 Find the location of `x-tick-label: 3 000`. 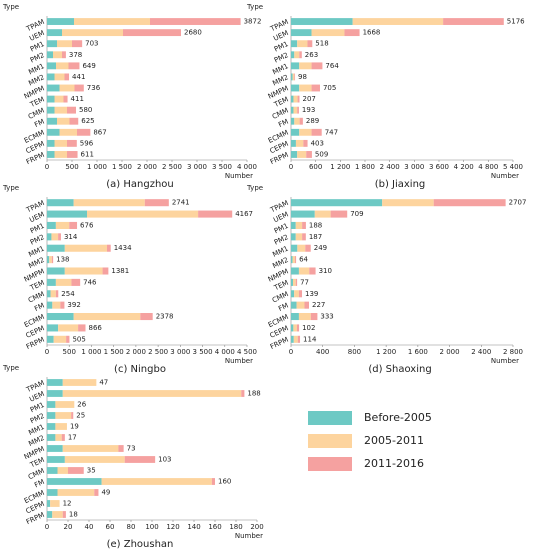

x-tick-label: 3 000 is located at coordinates (180, 352).